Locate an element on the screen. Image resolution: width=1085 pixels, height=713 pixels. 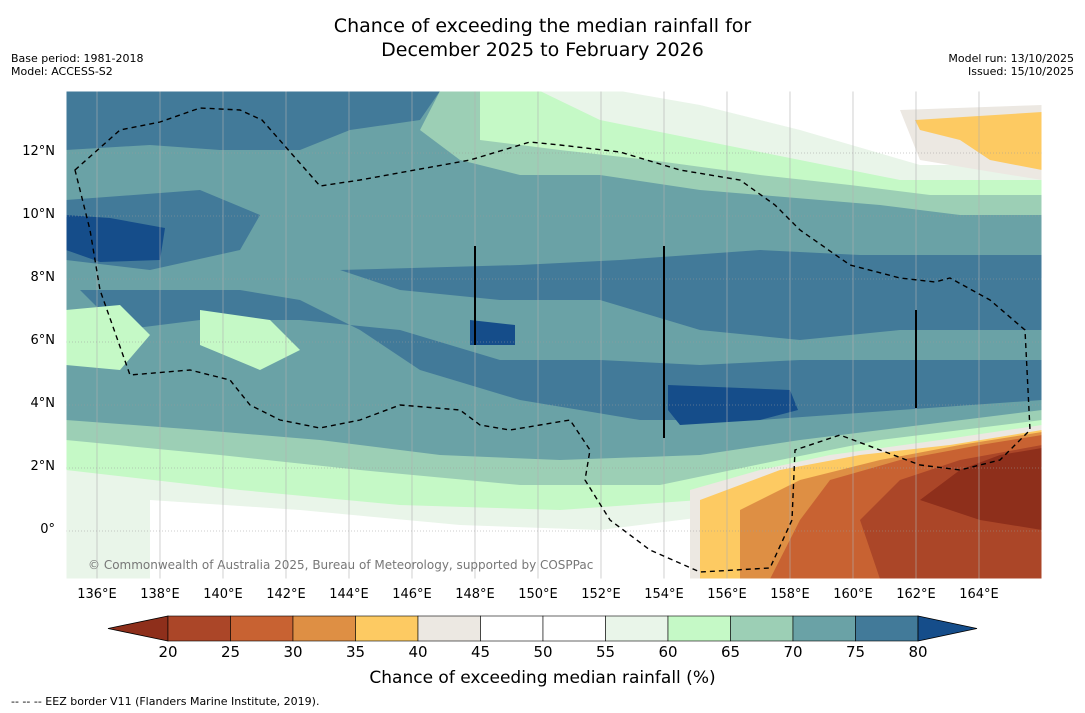
field-60-65-west is located at coordinates (108, 337).